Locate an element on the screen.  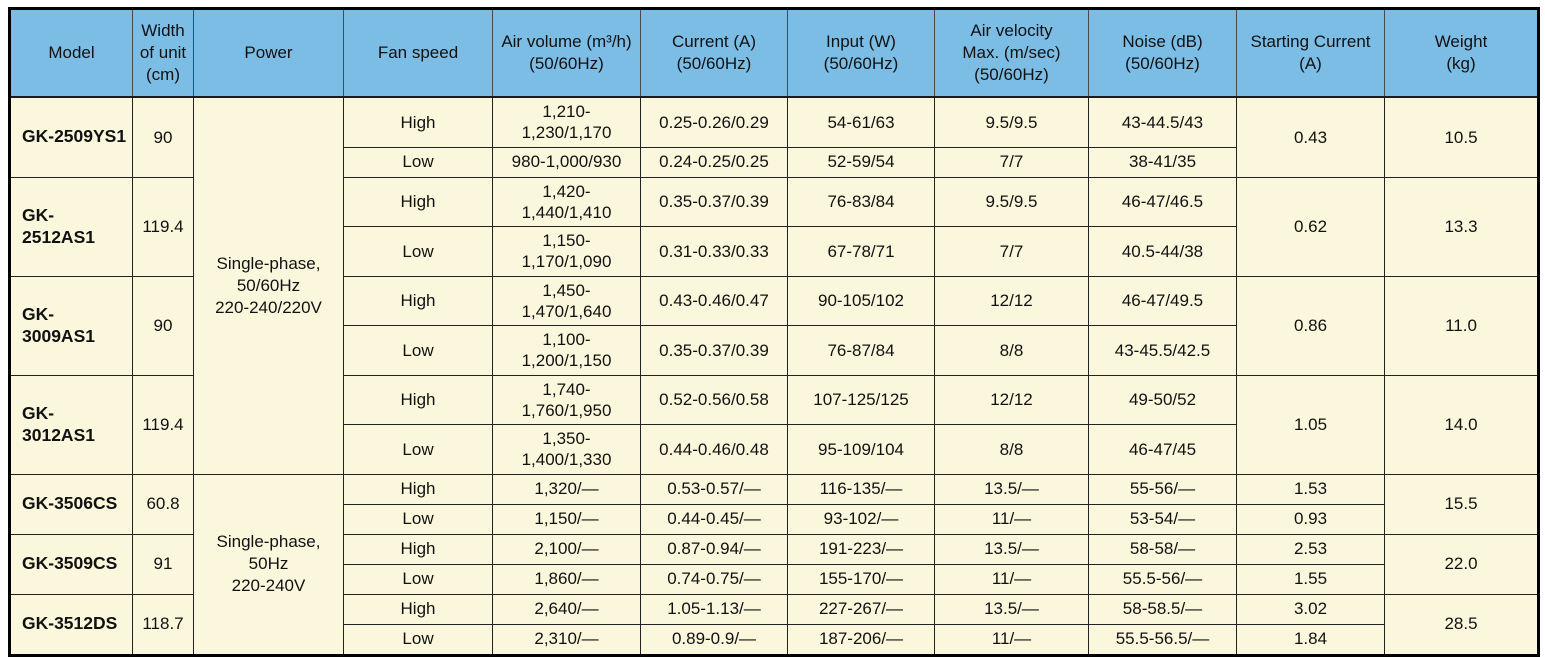
noise-cell: 46-47/46.5 is located at coordinates (1162, 201).